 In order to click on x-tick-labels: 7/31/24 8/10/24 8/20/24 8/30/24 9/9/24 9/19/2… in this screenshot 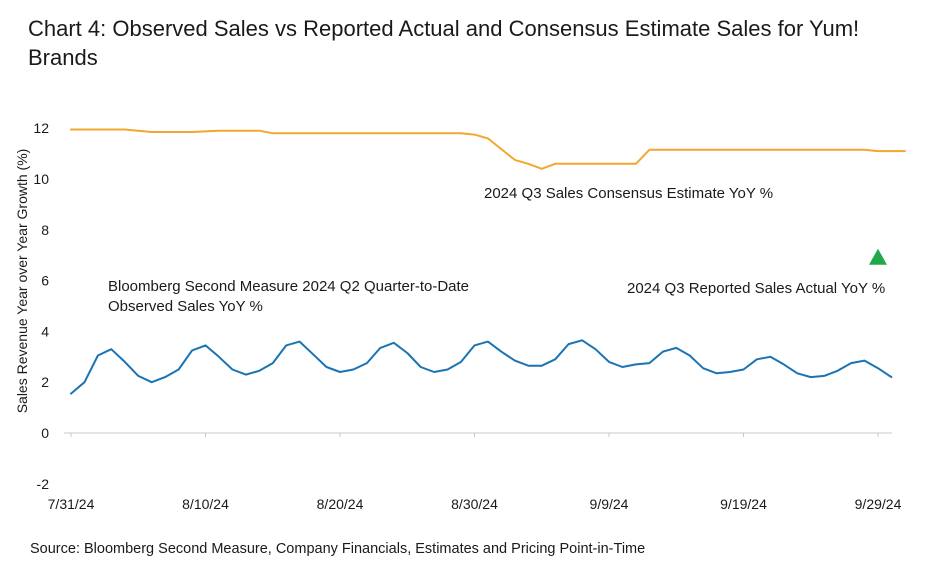, I will do `click(475, 504)`.